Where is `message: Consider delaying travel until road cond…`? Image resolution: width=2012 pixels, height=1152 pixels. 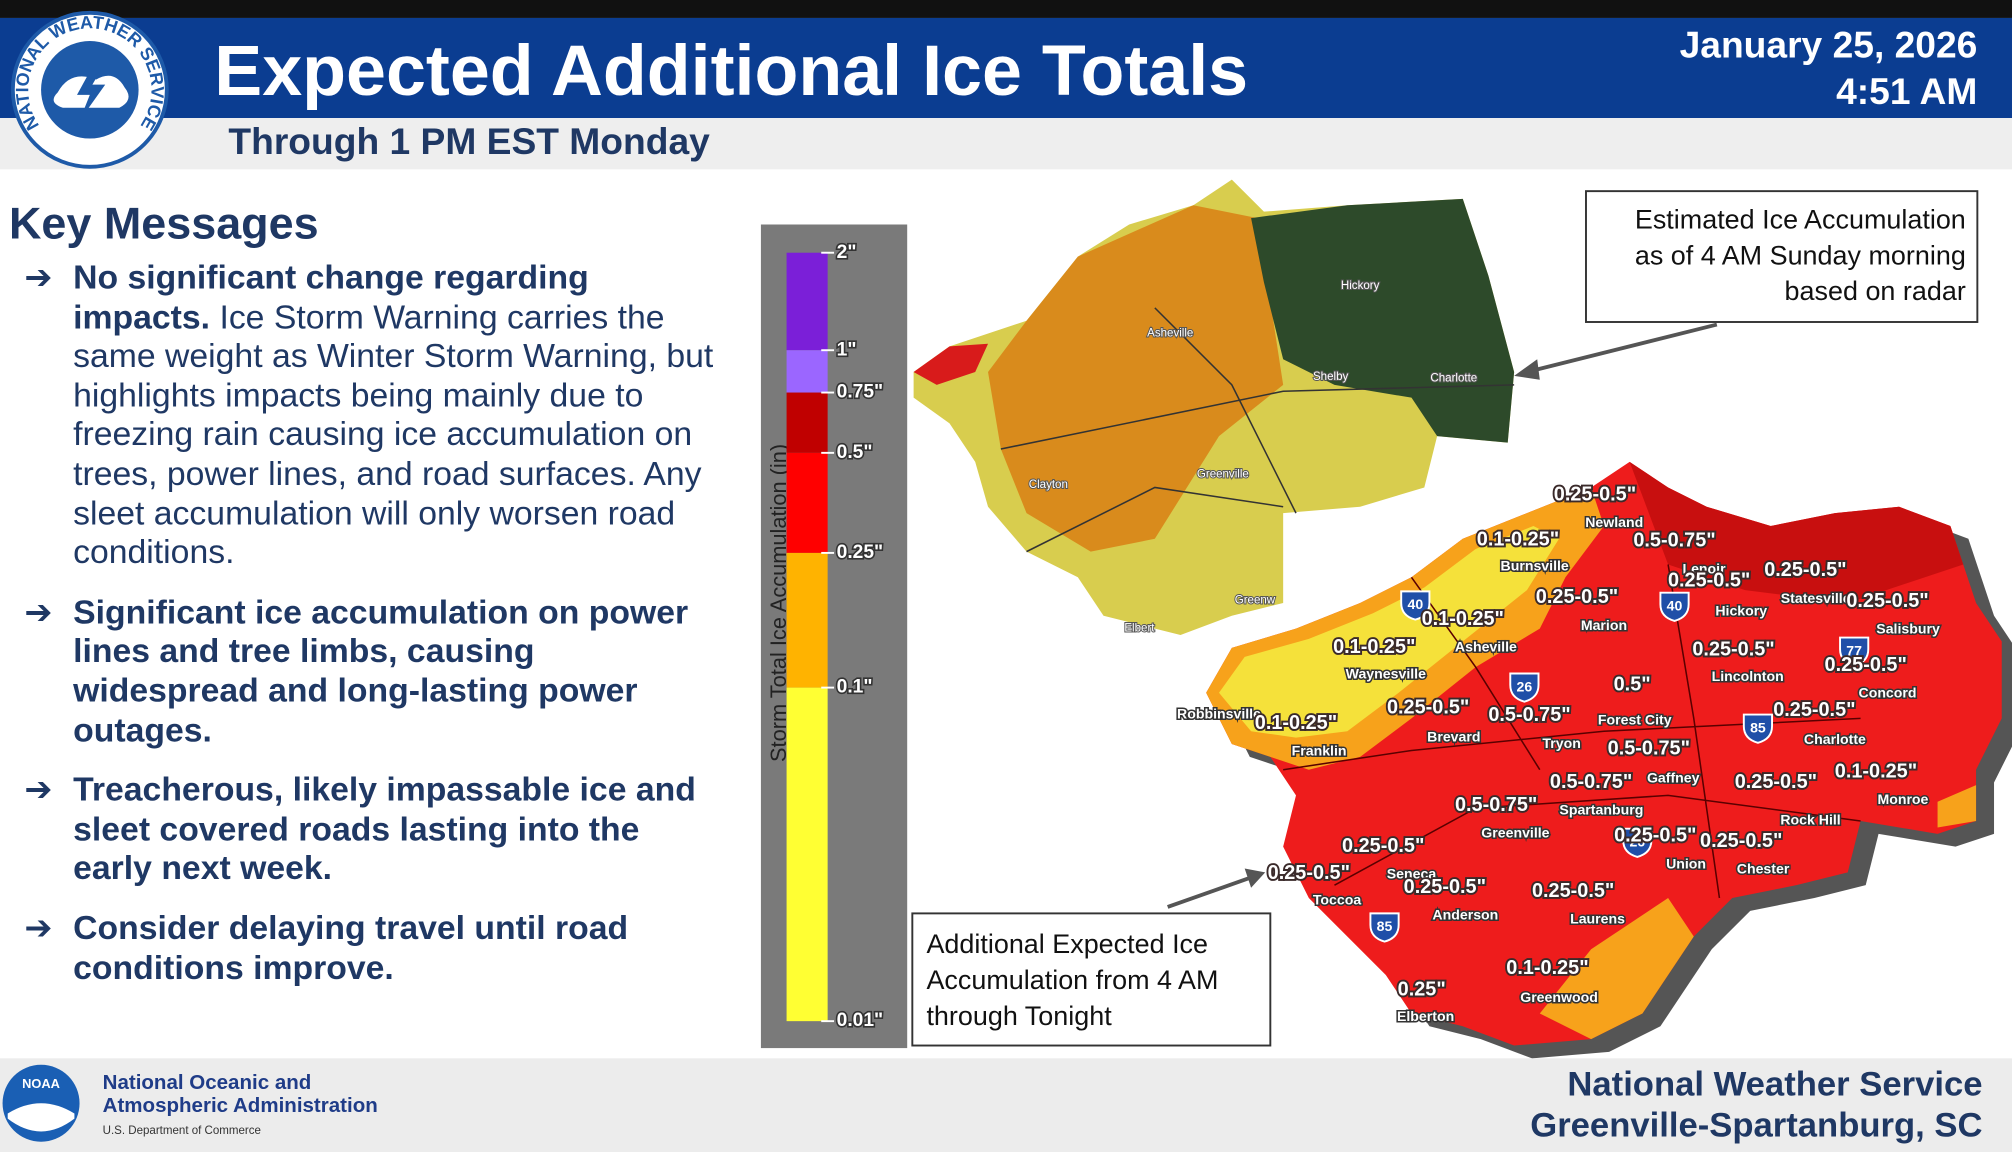
message: Consider delaying travel until road cond… is located at coordinates (368, 947).